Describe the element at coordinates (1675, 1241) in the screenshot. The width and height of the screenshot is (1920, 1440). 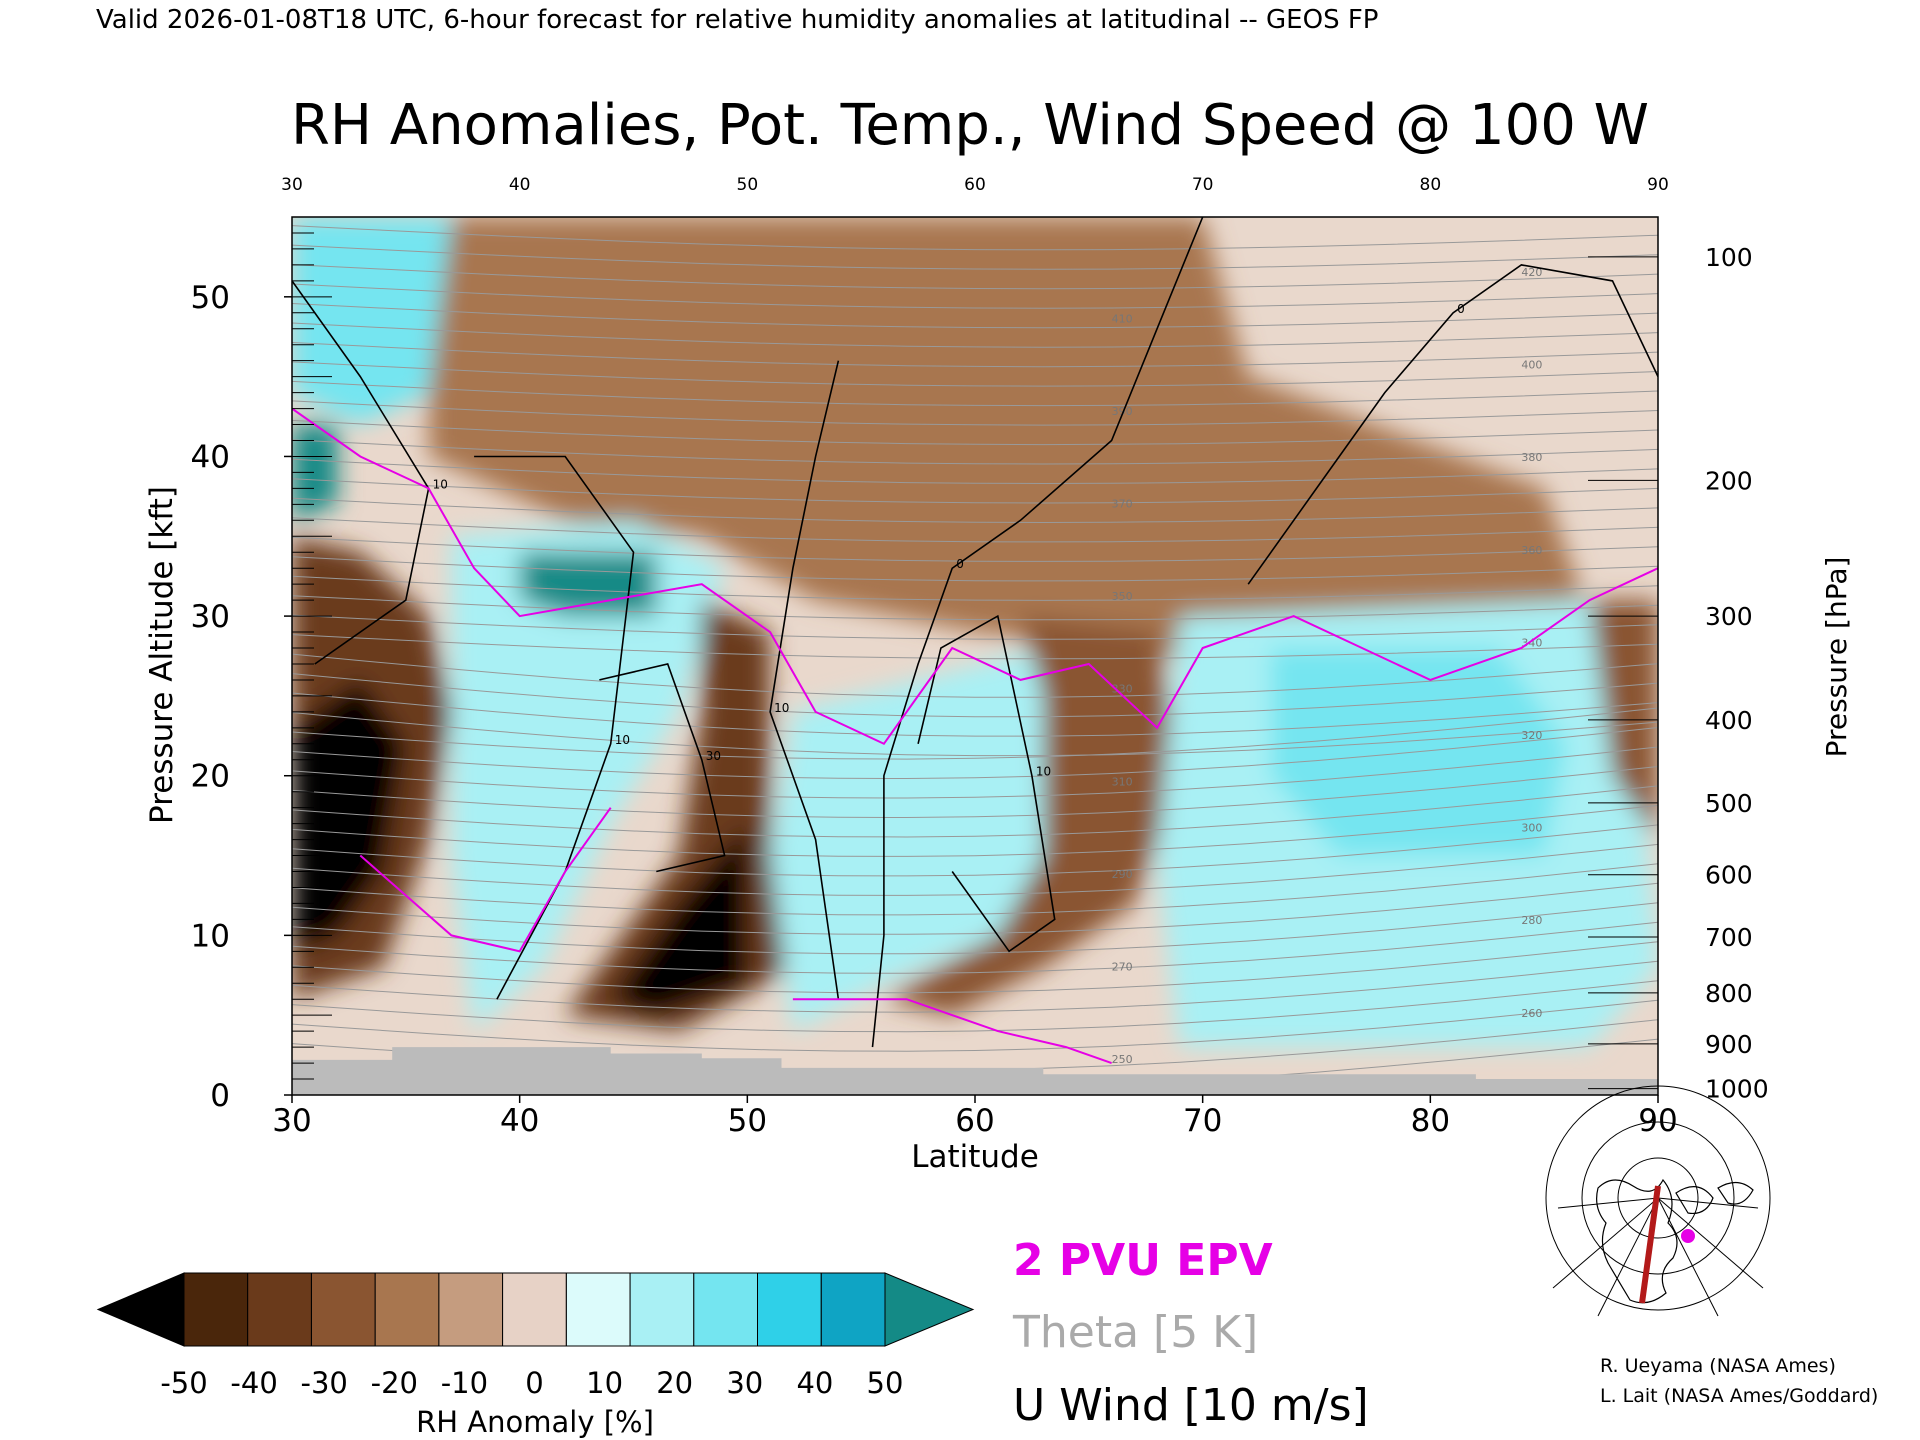
I see `map-coastline` at that location.